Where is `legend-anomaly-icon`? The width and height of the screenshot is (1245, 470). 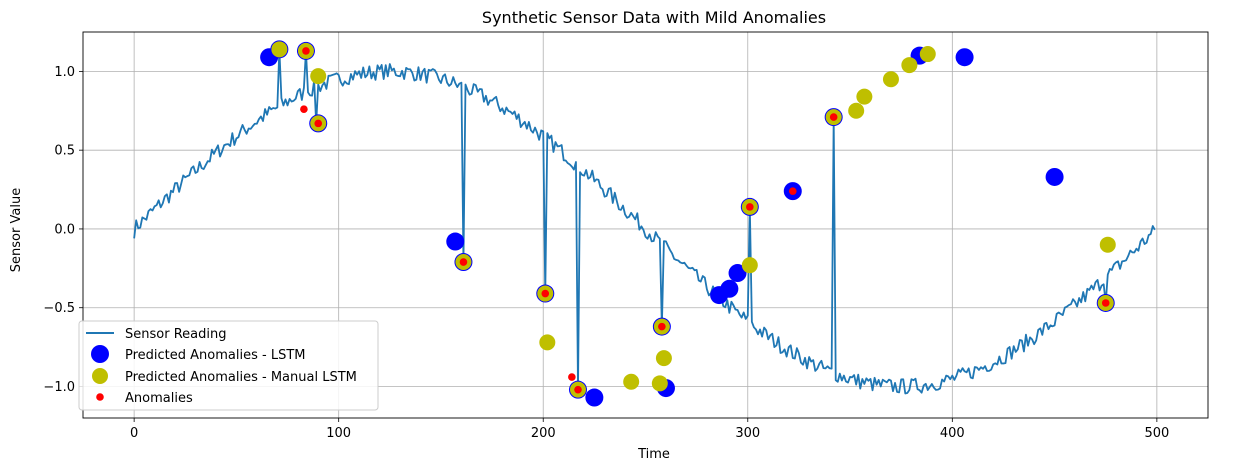
legend-anomaly-icon is located at coordinates (100, 397).